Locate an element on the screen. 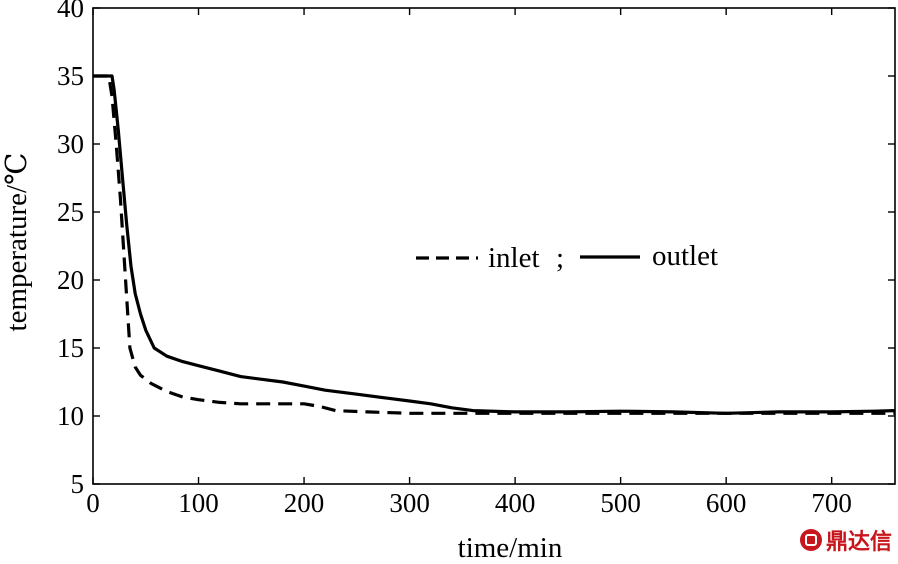 The height and width of the screenshot is (564, 898). x-tick-label: 600 is located at coordinates (726, 503).